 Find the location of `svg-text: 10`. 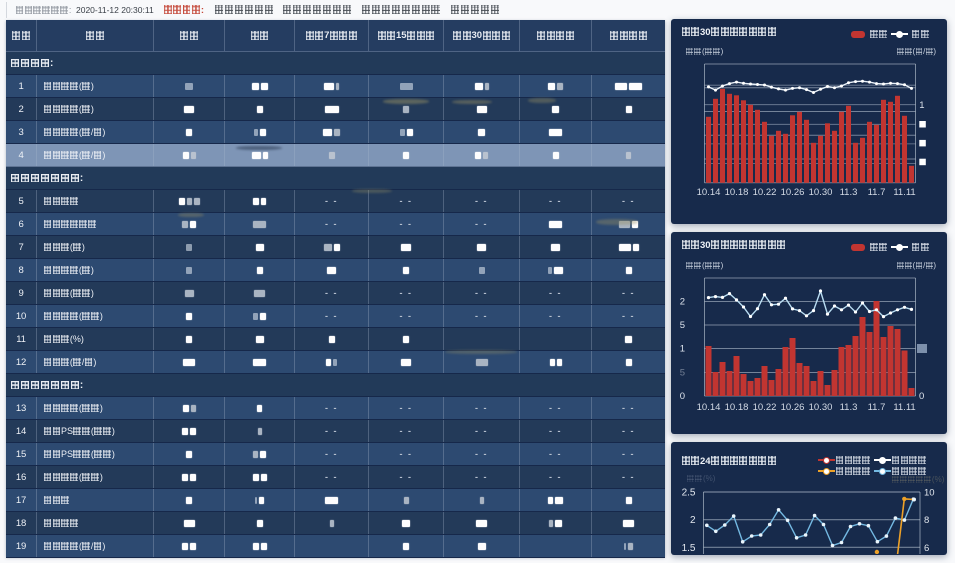

svg-text: 10 is located at coordinates (929, 493).